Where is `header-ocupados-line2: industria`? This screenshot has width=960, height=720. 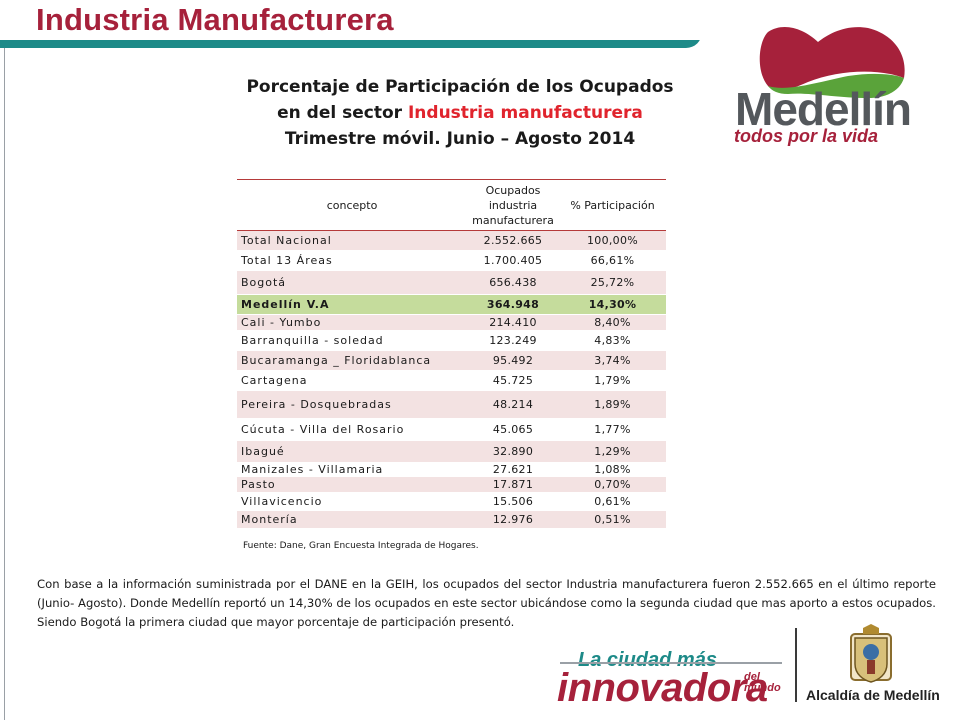 header-ocupados-line2: industria is located at coordinates (513, 205).